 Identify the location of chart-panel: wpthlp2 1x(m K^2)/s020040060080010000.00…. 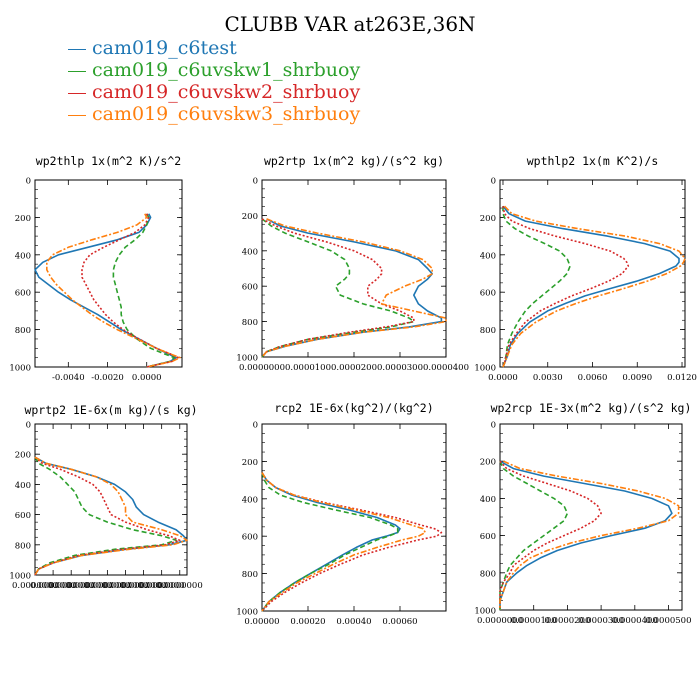
(585, 268).